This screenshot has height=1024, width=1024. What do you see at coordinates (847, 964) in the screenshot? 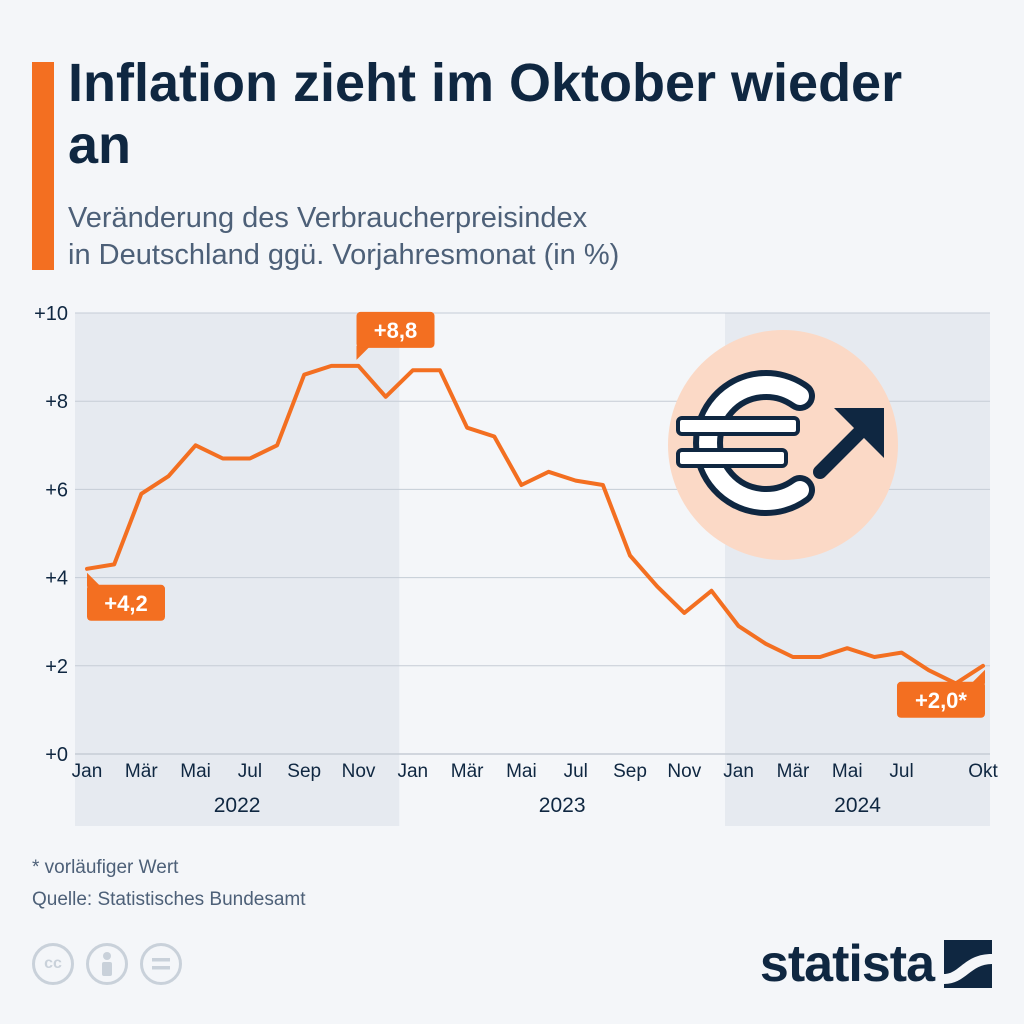
I see `statista-wordmark: statista` at bounding box center [847, 964].